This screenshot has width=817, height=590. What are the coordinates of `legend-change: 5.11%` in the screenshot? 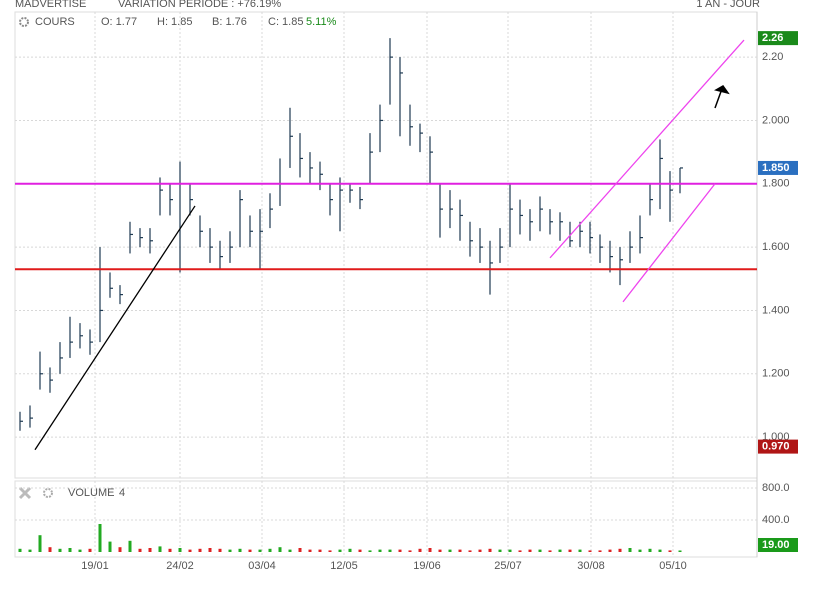 It's located at (321, 22).